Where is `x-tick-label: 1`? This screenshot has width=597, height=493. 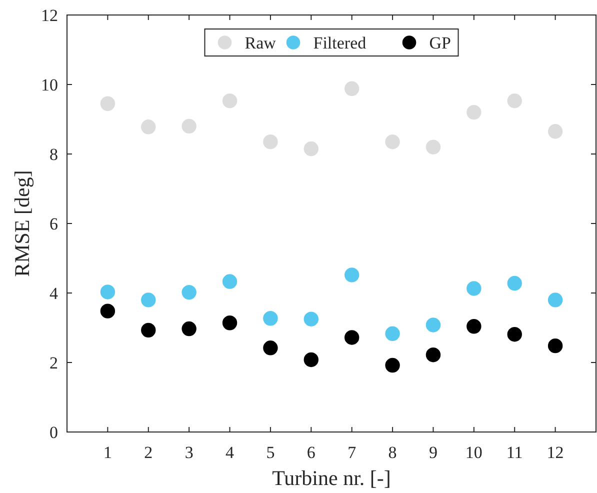
x-tick-label: 1 is located at coordinates (107, 452).